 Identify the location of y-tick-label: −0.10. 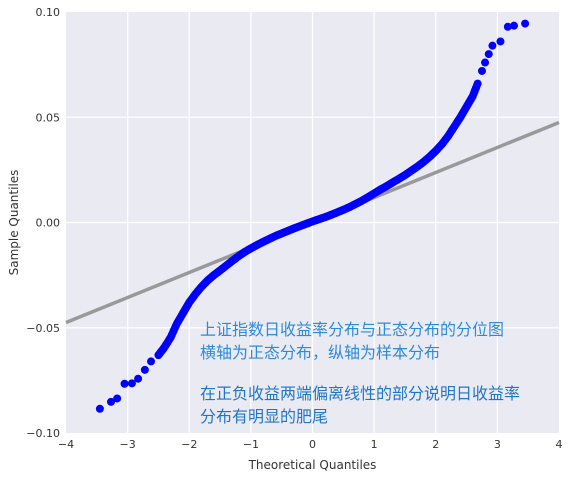
(43, 433).